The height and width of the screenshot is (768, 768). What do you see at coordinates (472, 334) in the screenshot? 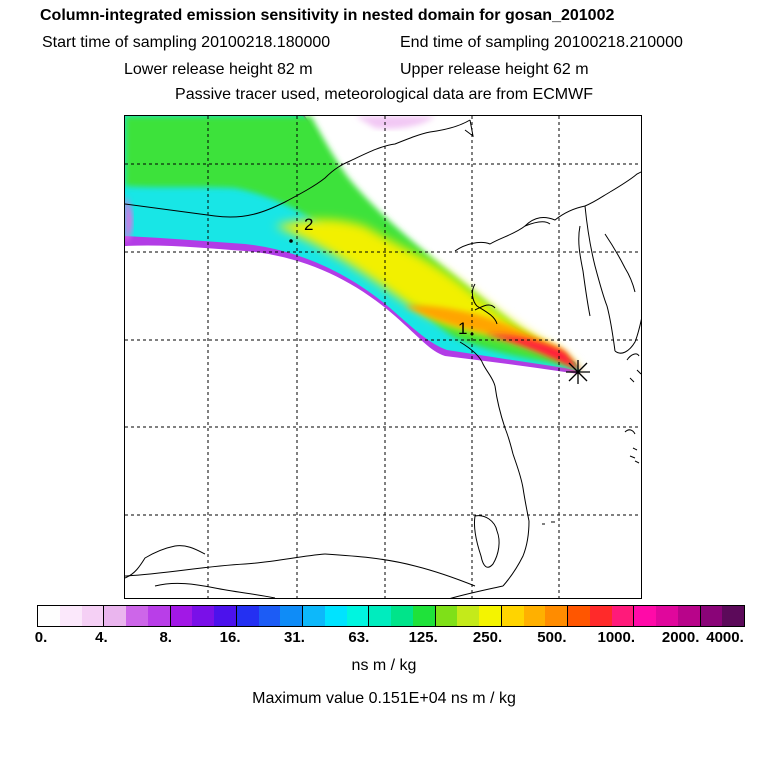
I see `marker-1-dot` at bounding box center [472, 334].